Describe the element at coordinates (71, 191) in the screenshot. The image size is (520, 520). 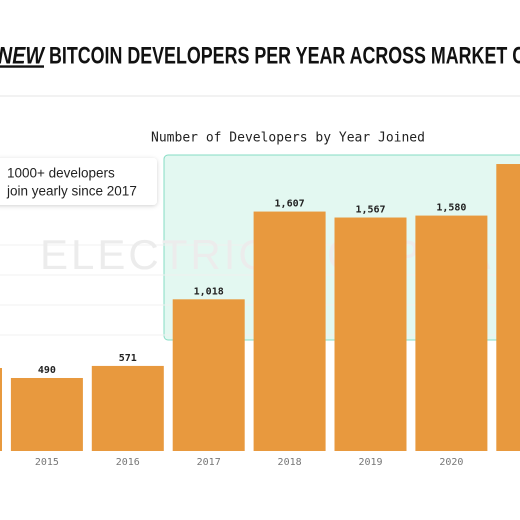
I see `annotation-line: join yearly since 2017` at that location.